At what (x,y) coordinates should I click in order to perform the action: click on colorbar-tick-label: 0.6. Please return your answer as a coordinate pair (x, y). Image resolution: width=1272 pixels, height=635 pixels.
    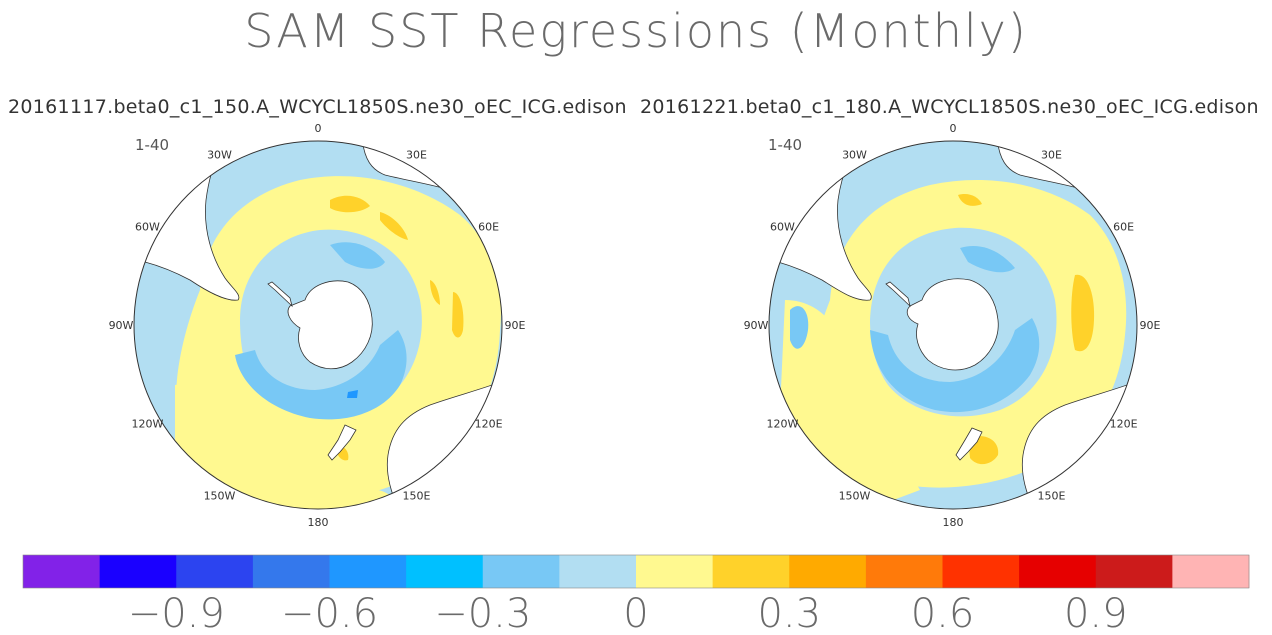
    Looking at the image, I should click on (943, 613).